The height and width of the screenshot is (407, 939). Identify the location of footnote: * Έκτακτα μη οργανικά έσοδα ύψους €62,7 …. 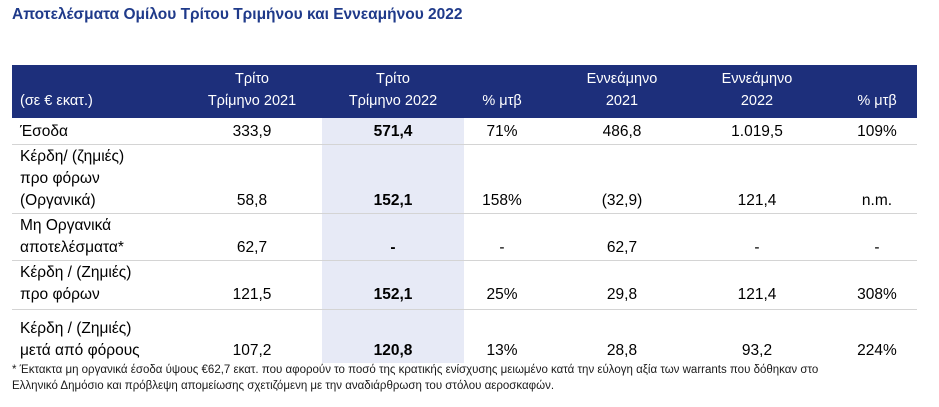
(469, 378).